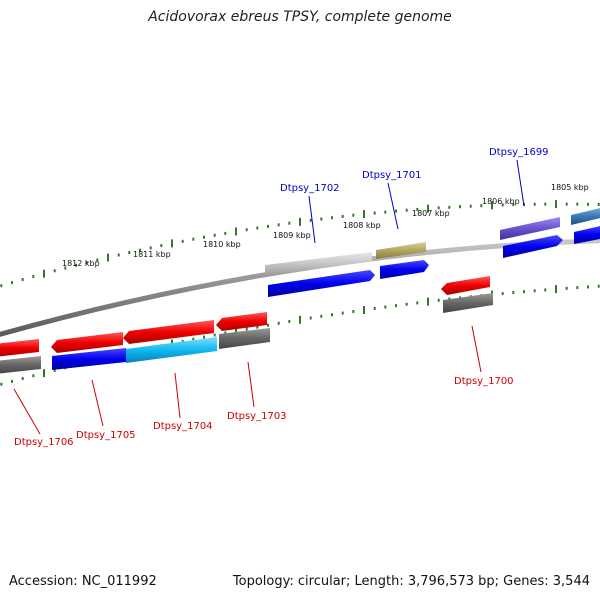 Image resolution: width=600 pixels, height=600 pixels. Describe the element at coordinates (519, 152) in the screenshot. I see `gene-label-dtpsy-1699: Dtpsy_1699` at that location.